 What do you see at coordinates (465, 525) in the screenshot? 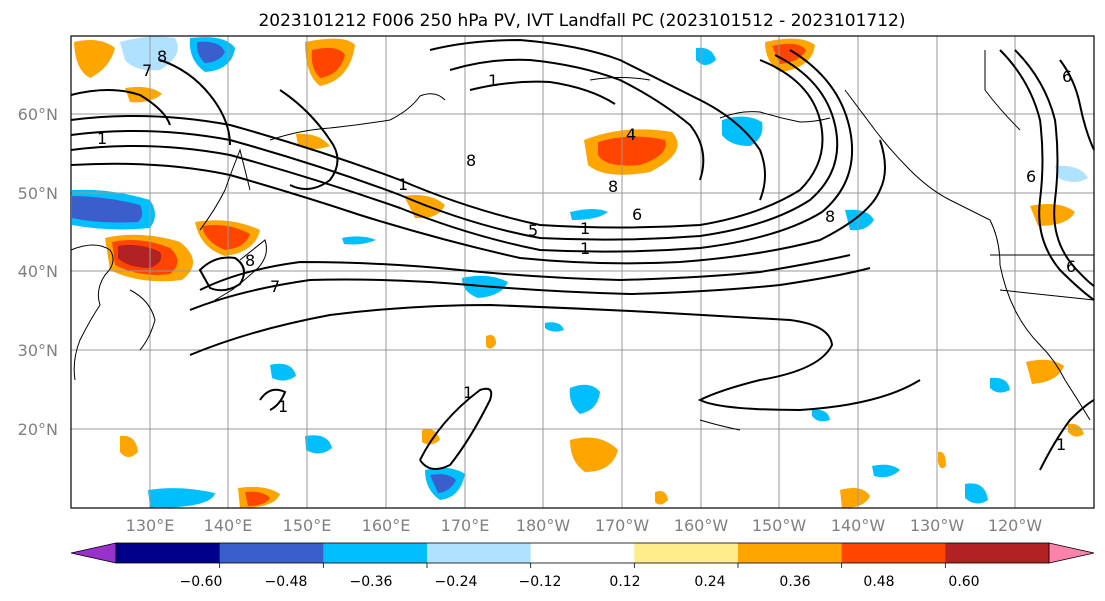
I see `lon-label: 170°E` at bounding box center [465, 525].